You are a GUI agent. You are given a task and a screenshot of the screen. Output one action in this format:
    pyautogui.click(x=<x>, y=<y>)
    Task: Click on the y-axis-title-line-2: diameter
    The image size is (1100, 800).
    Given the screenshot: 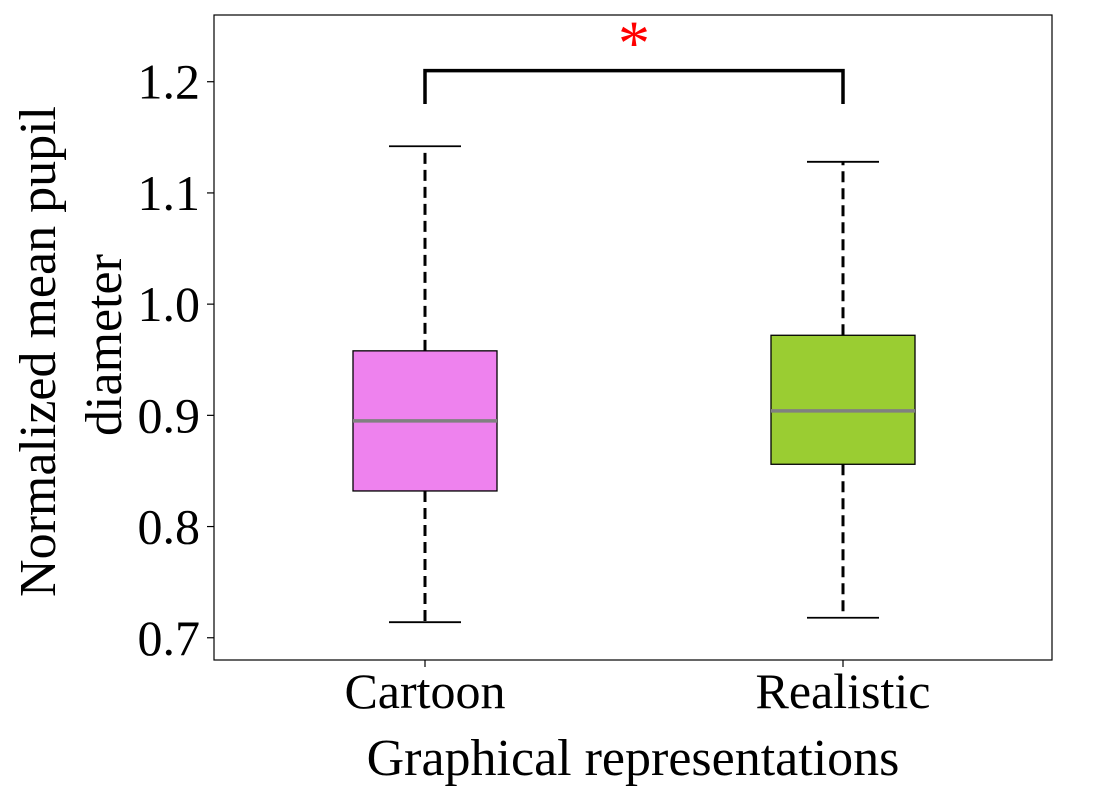 What is the action you would take?
    pyautogui.click(x=104, y=345)
    